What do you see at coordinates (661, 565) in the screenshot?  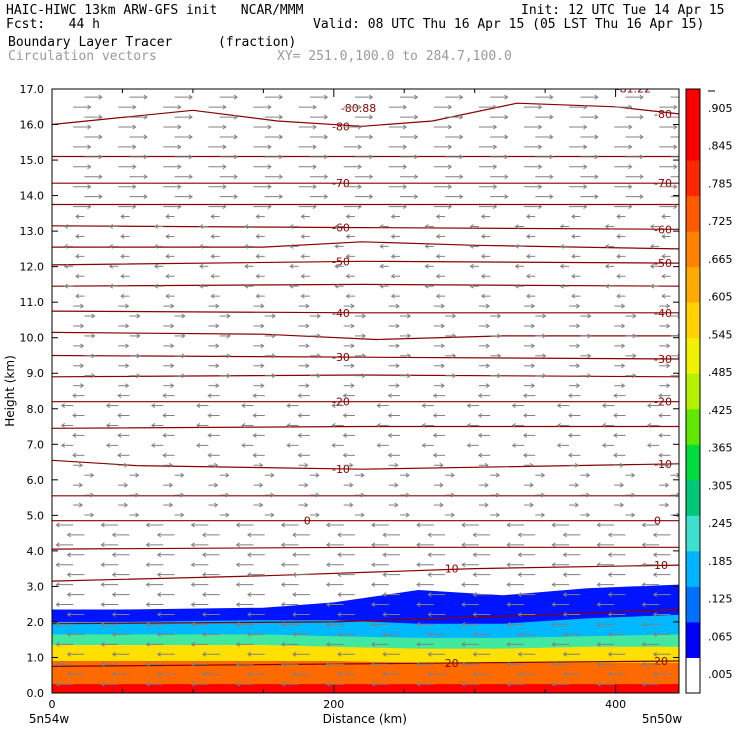 I see `contour-label: 10` at bounding box center [661, 565].